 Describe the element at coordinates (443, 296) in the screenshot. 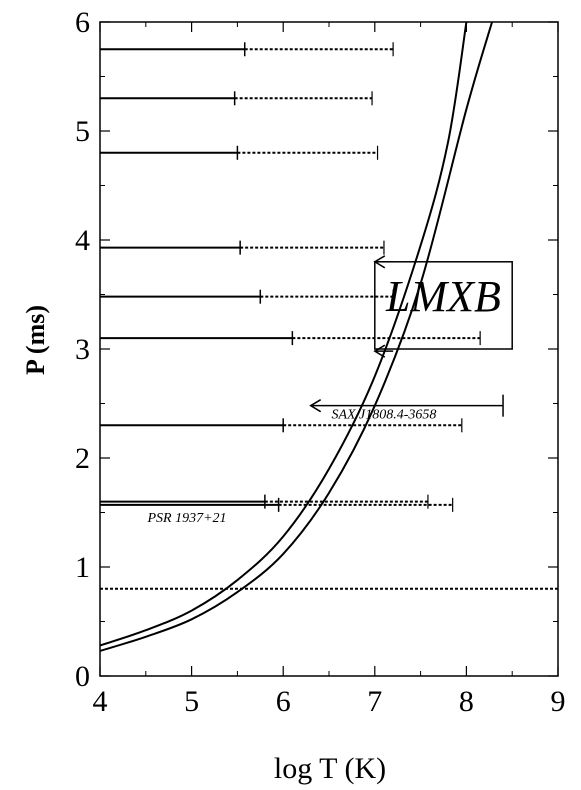

I see `annotation-0: LMXB` at that location.